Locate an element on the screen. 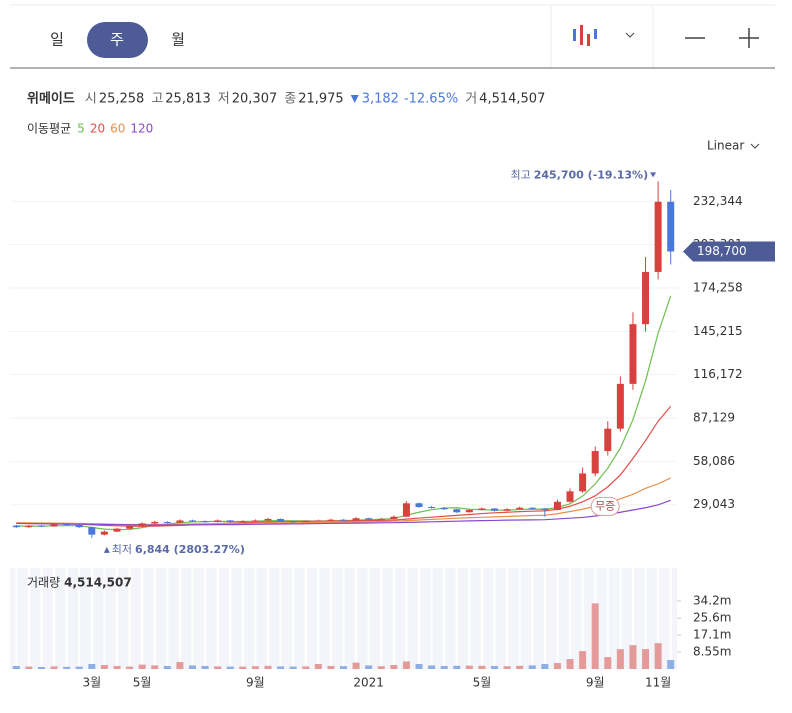 The height and width of the screenshot is (713, 792). tab-month: 월 is located at coordinates (178, 40).